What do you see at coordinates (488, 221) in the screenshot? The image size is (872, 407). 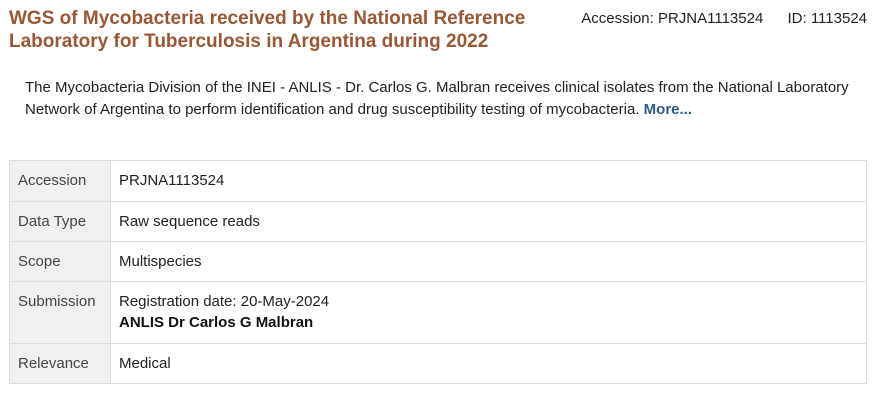 I see `data-type-row-value: Raw sequence reads` at bounding box center [488, 221].